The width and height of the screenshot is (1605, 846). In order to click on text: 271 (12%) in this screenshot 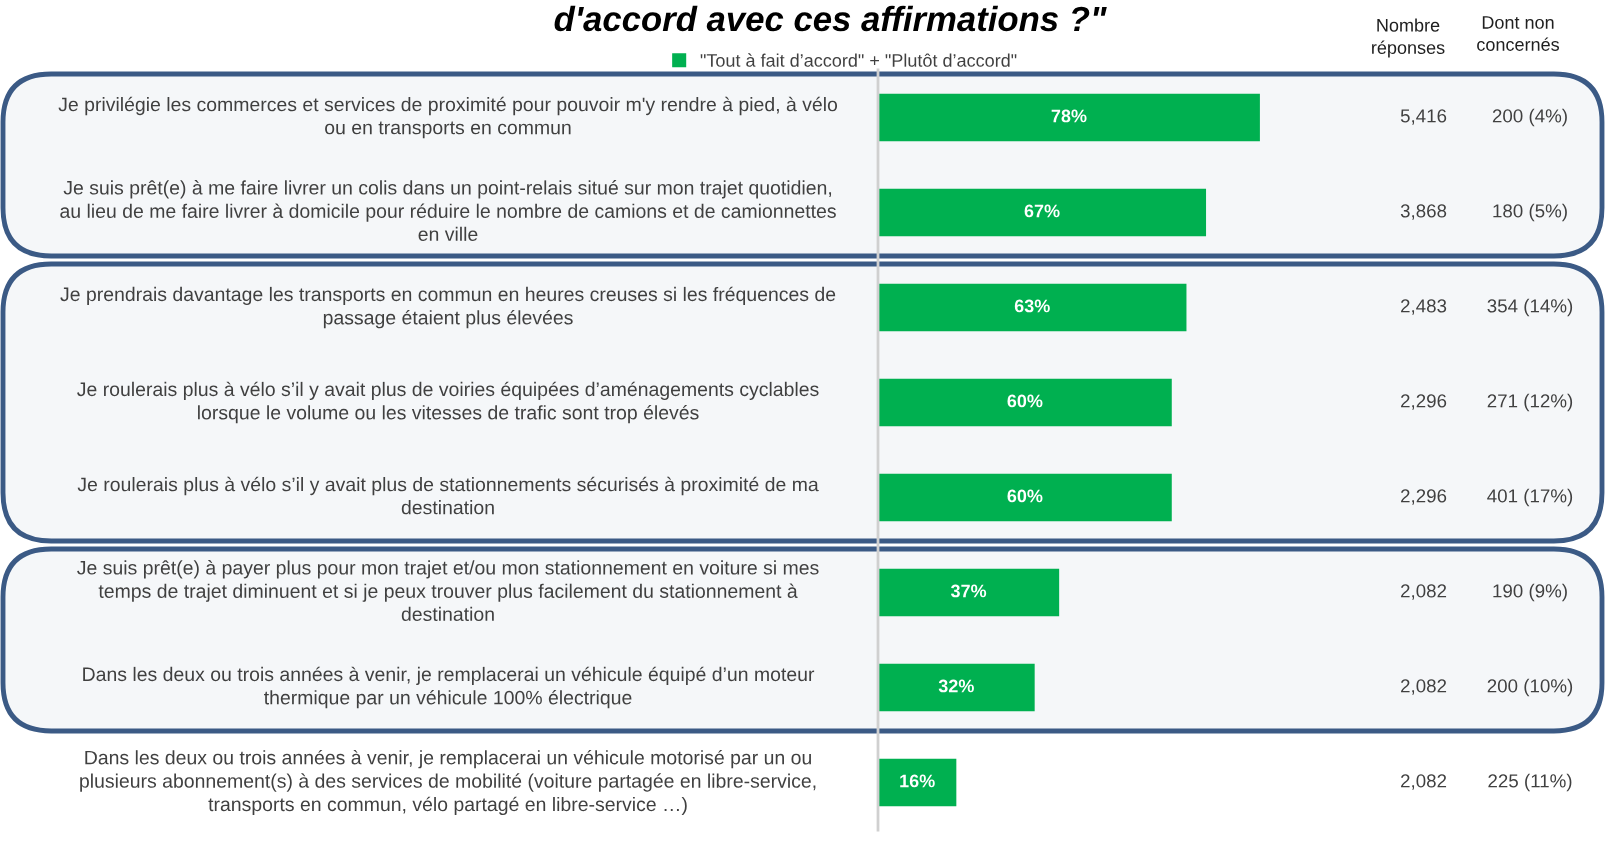, I will do `click(1530, 402)`.